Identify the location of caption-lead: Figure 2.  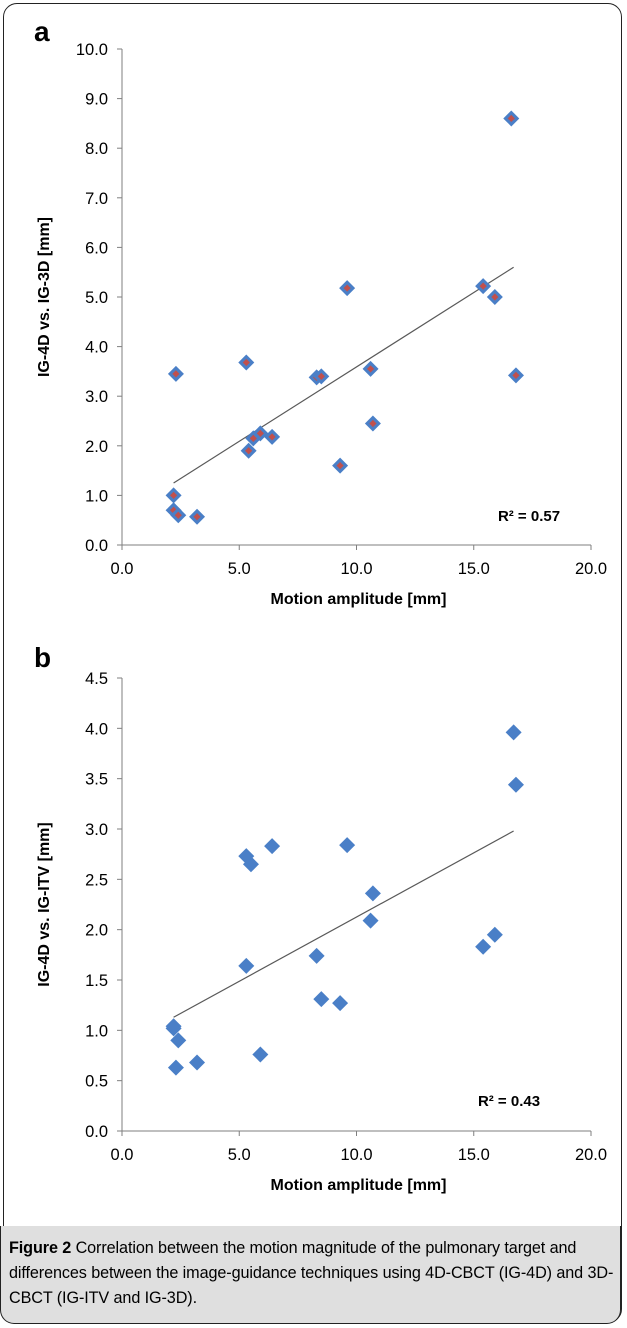
(40, 1248).